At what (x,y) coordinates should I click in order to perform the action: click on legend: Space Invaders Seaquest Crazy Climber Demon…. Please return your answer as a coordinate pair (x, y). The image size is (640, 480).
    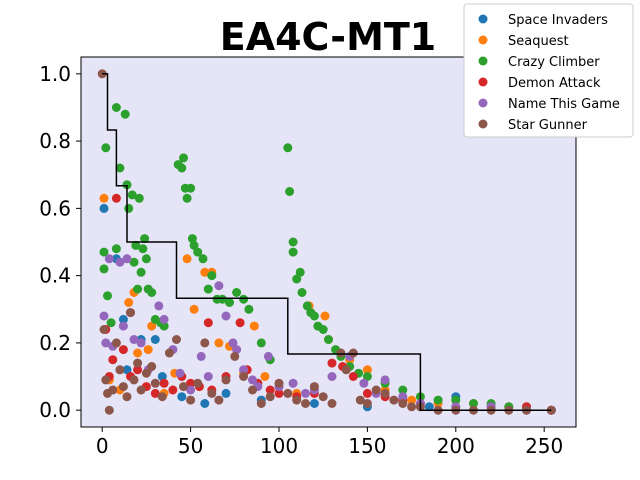
    Looking at the image, I should click on (548, 70).